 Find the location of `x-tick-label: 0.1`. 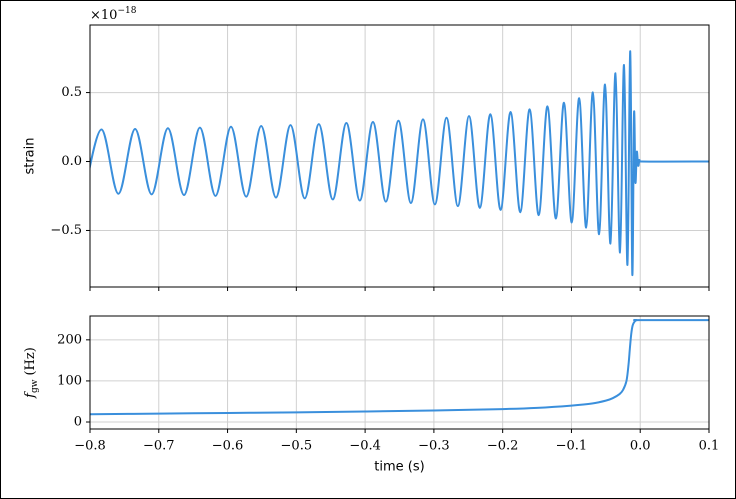

x-tick-label: 0.1 is located at coordinates (709, 446).